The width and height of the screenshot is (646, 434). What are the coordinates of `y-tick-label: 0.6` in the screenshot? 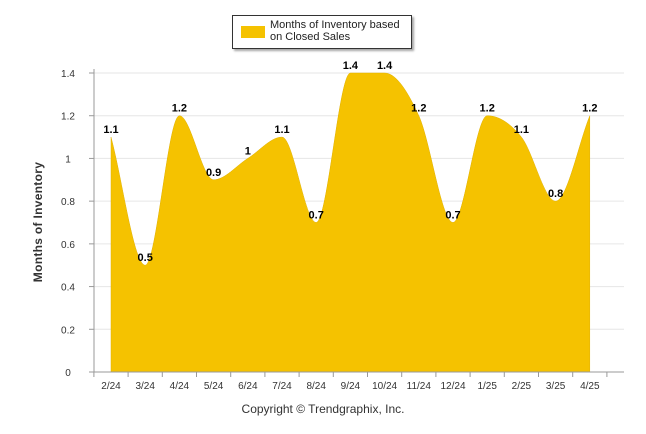 It's located at (68, 245).